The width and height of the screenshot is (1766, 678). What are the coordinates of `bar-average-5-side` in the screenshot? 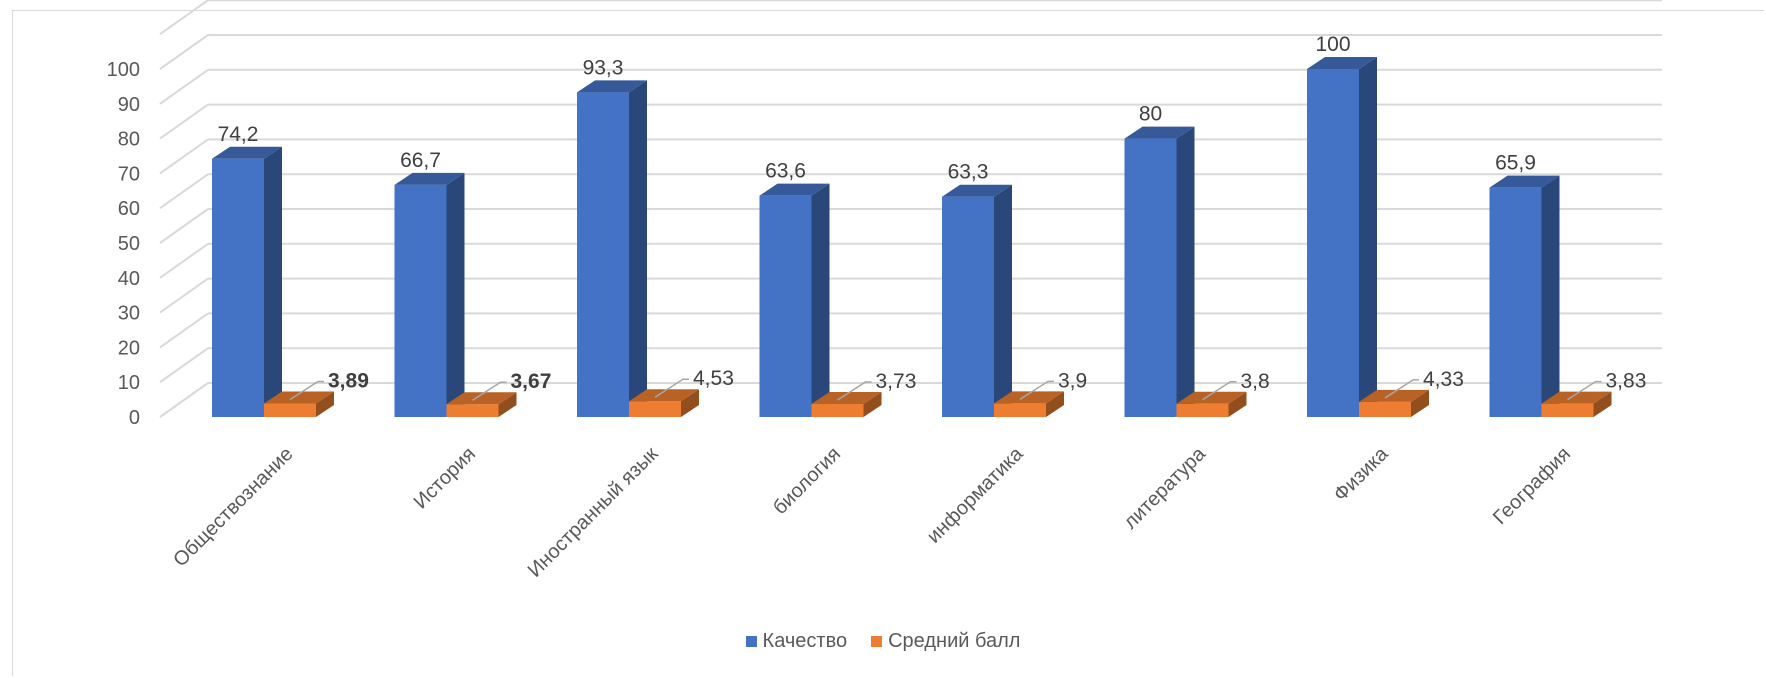 It's located at (1237, 404).